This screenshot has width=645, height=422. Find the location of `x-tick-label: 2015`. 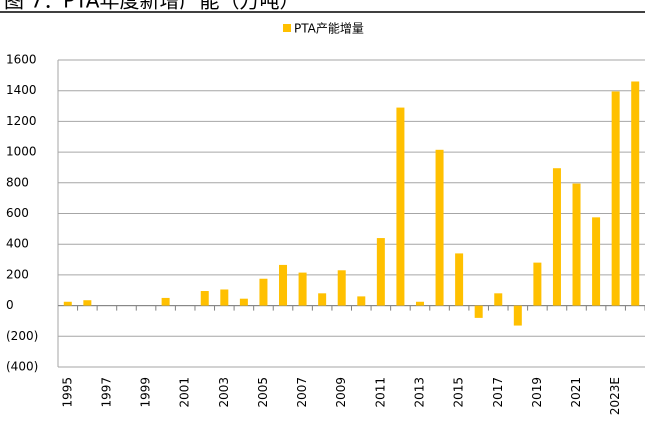

x-tick-label: 2015 is located at coordinates (459, 392).